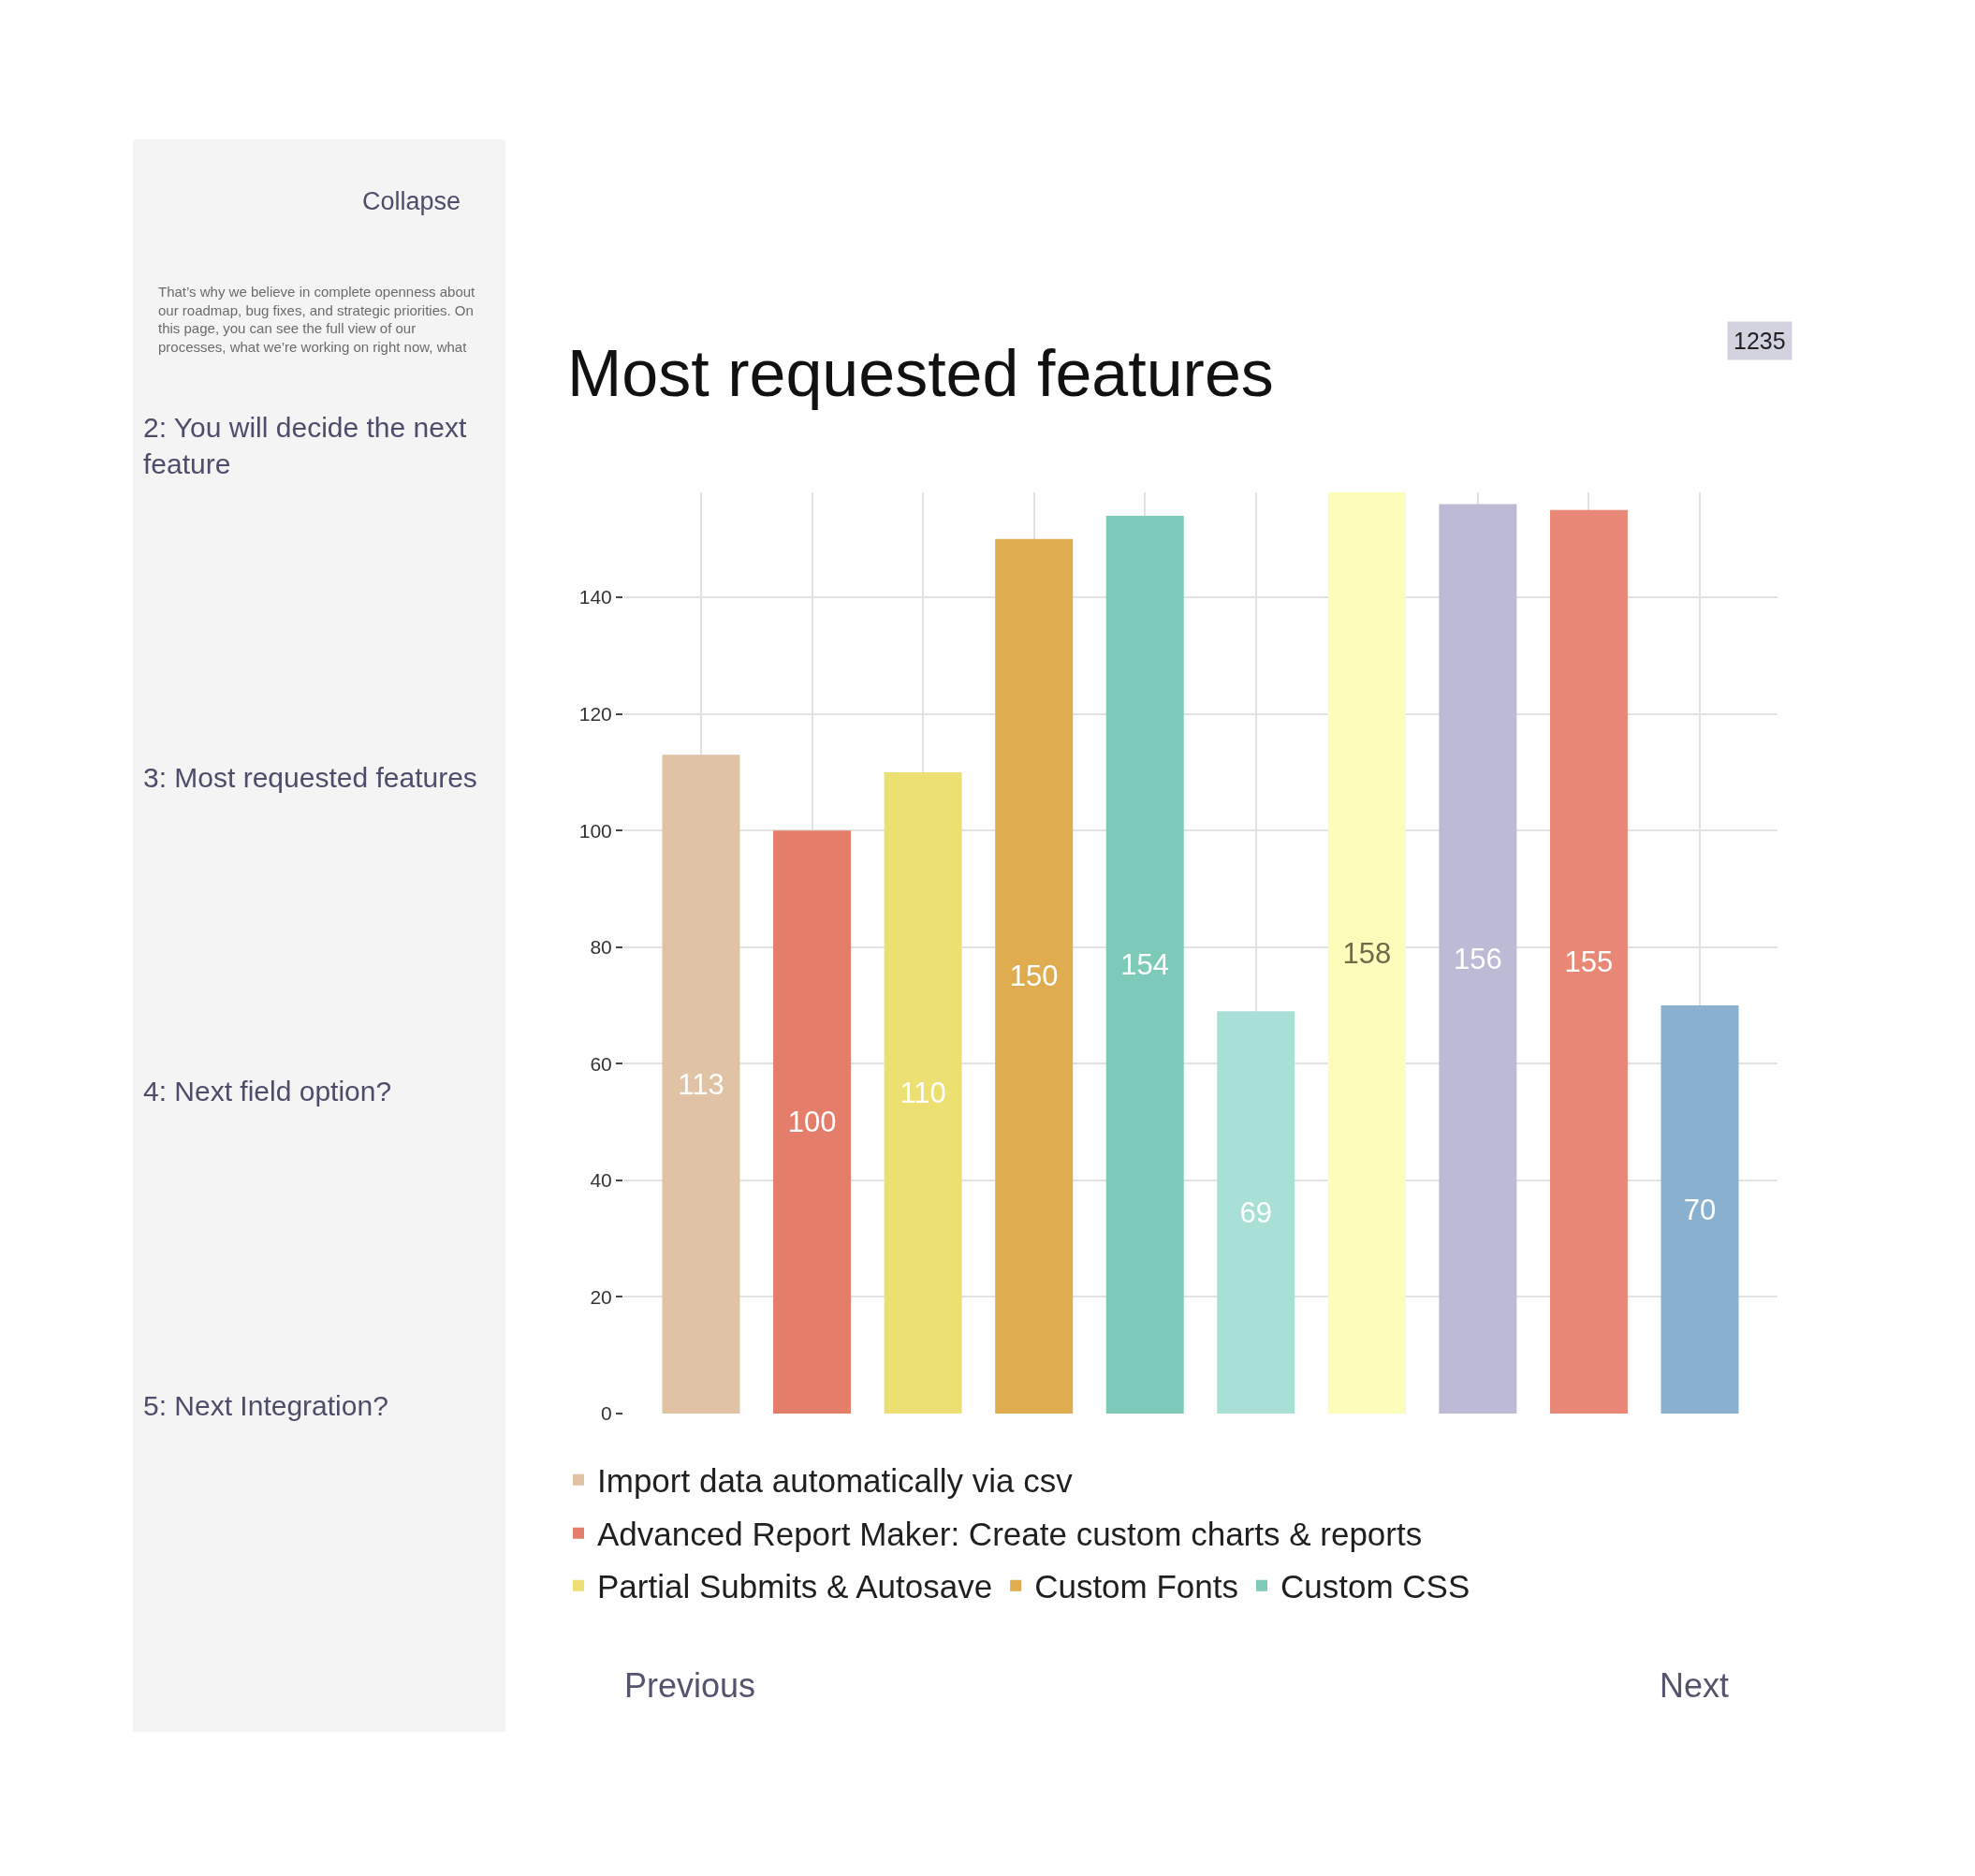 The image size is (1975, 1876). Describe the element at coordinates (1760, 341) in the screenshot. I see `text: 1235` at that location.